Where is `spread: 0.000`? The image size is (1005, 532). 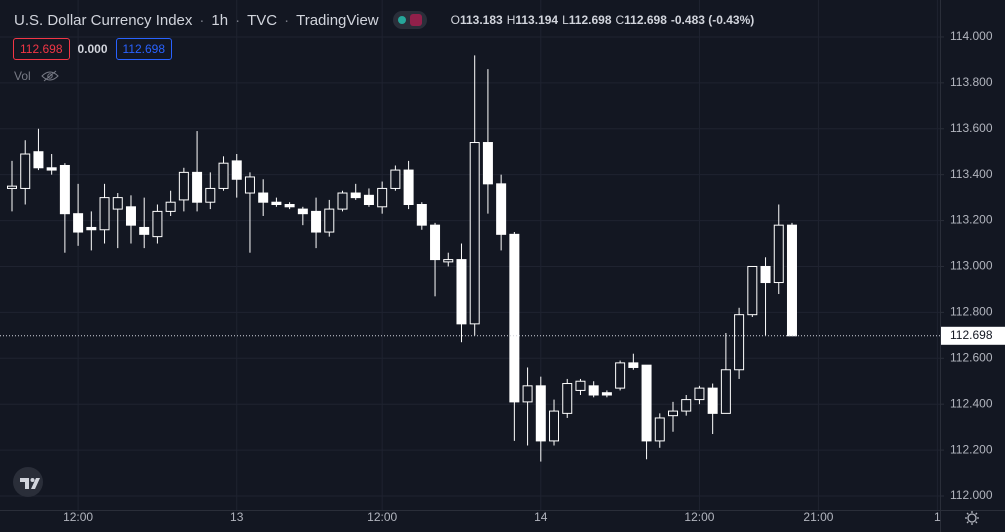
spread: 0.000 is located at coordinates (92, 49).